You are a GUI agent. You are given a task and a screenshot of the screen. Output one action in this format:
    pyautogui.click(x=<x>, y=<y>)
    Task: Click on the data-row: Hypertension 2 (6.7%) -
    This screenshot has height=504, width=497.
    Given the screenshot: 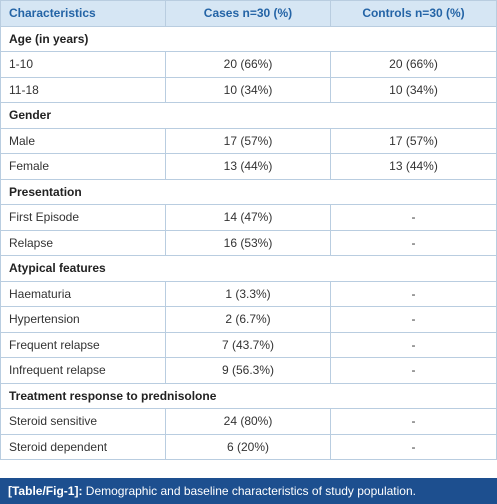 What is the action you would take?
    pyautogui.click(x=248, y=319)
    